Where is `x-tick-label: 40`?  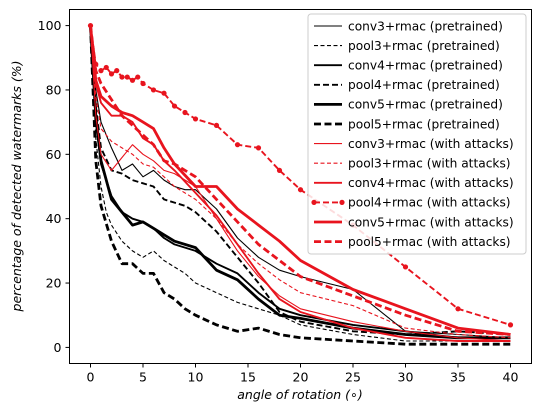
x-tick-label: 40 is located at coordinates (511, 377).